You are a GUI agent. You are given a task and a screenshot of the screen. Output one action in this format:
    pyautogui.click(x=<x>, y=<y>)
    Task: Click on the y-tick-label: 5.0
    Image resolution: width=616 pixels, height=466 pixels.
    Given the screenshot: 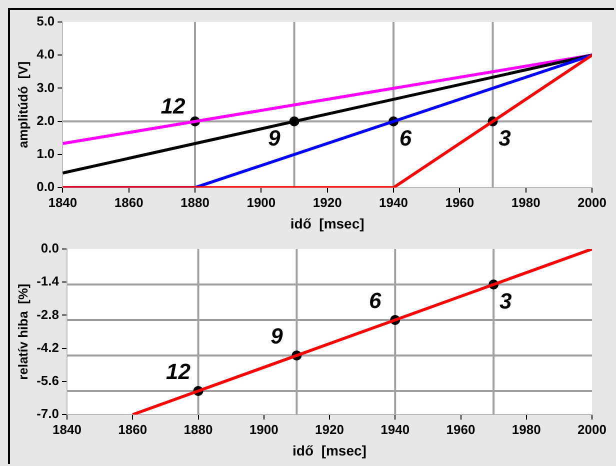 What is the action you would take?
    pyautogui.click(x=45, y=21)
    